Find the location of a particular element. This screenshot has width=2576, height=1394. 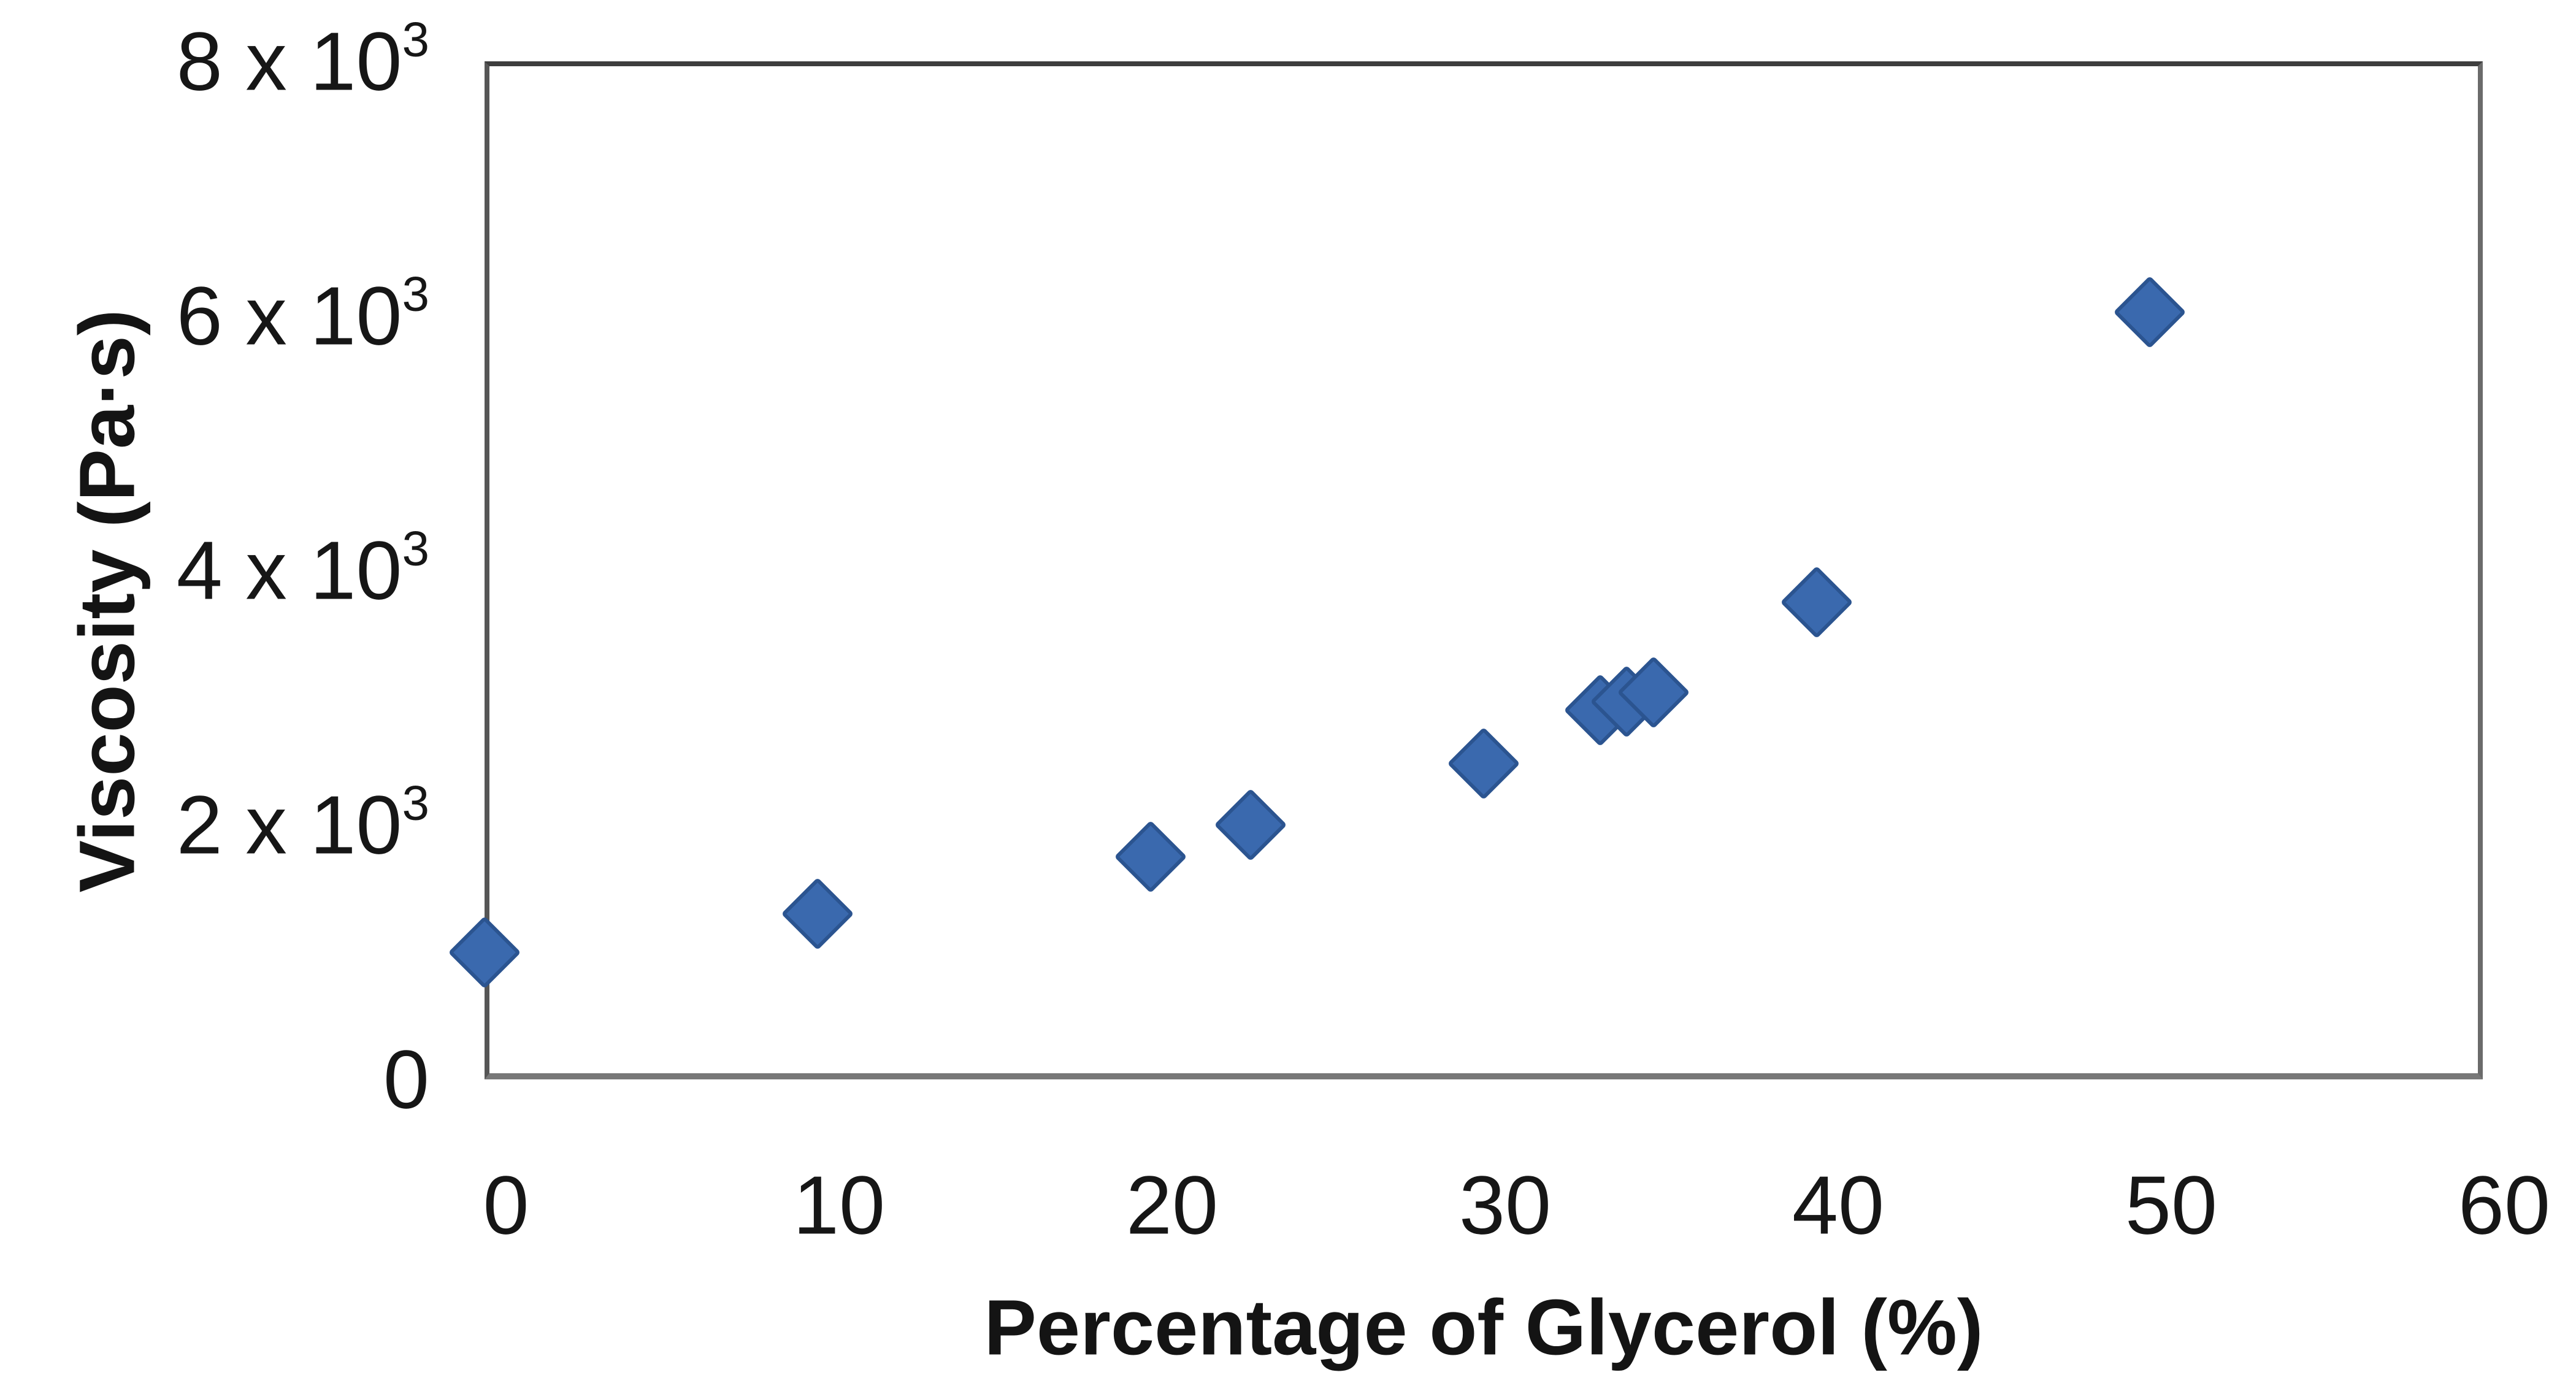

x-tick-label: 30 is located at coordinates (1505, 1205).